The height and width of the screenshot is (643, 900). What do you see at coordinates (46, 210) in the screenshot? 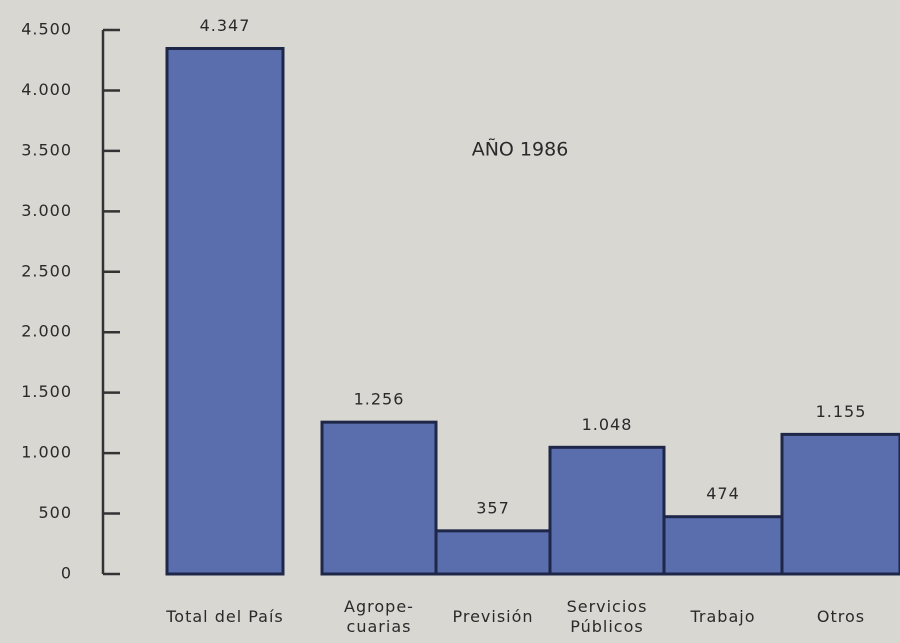
I see `y-tick-label: 3.000` at bounding box center [46, 210].